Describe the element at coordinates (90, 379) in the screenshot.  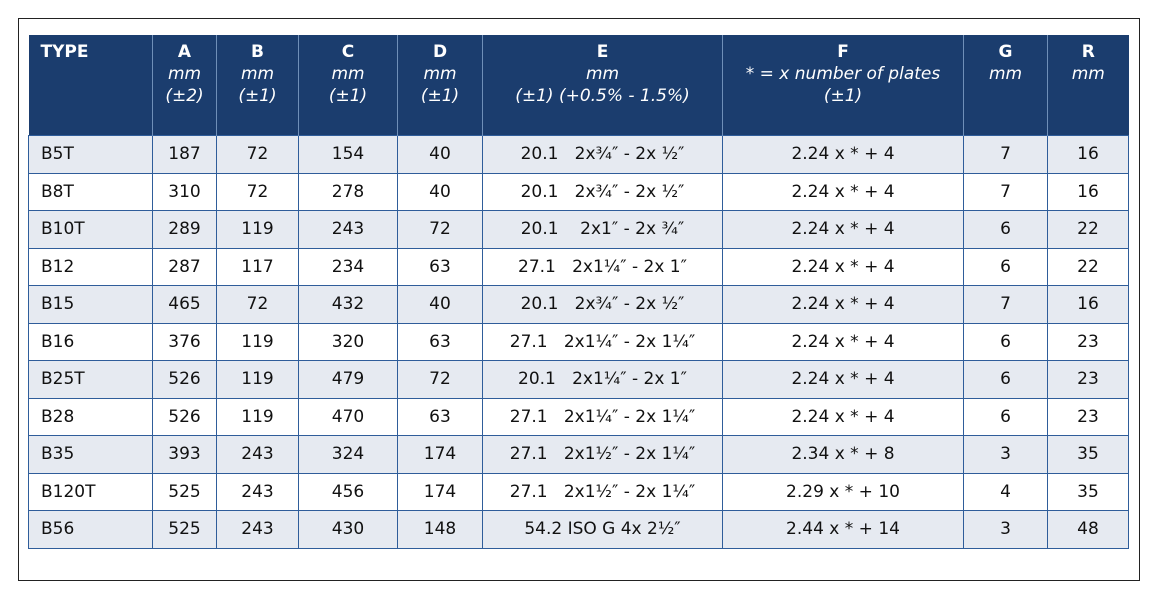
I see `type-cell: B25T` at that location.